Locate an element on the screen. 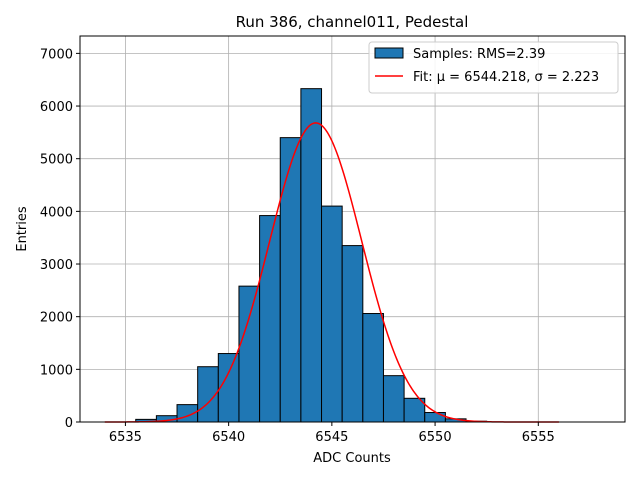 Image resolution: width=640 pixels, height=480 pixels. y-tick-label: 7000 is located at coordinates (56, 54).